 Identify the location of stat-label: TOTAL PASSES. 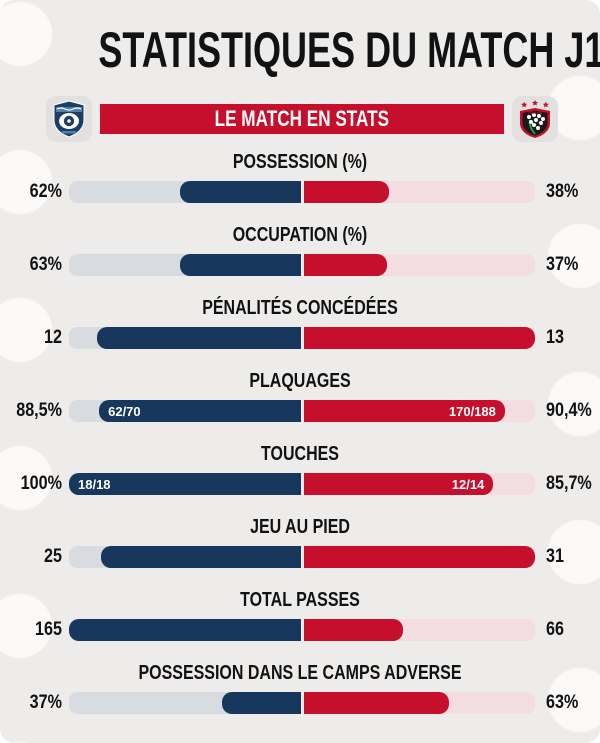
(300, 600).